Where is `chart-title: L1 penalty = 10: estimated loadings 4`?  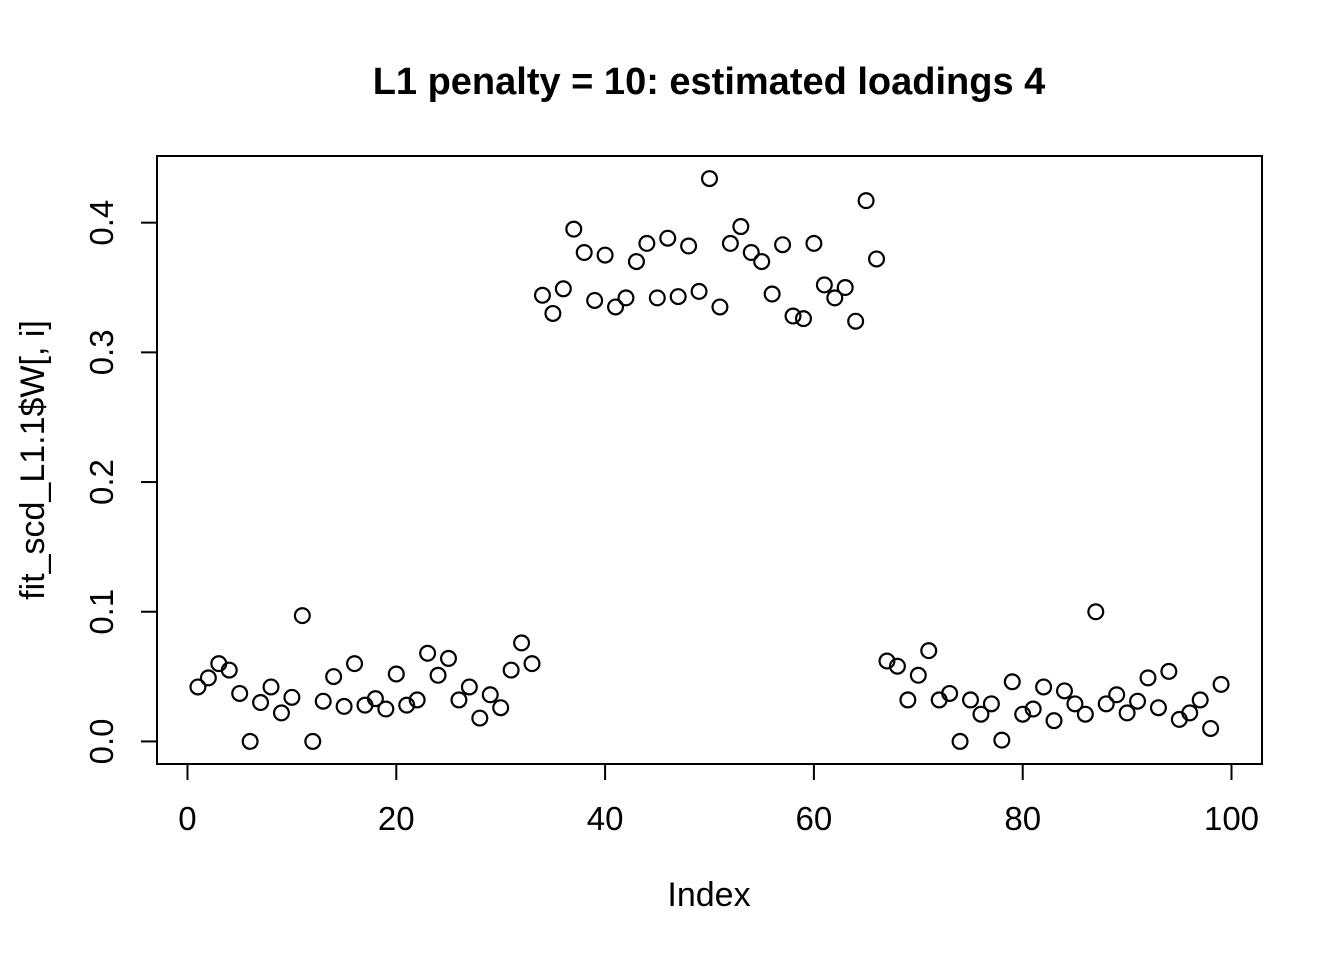
chart-title: L1 penalty = 10: estimated loadings 4 is located at coordinates (709, 82).